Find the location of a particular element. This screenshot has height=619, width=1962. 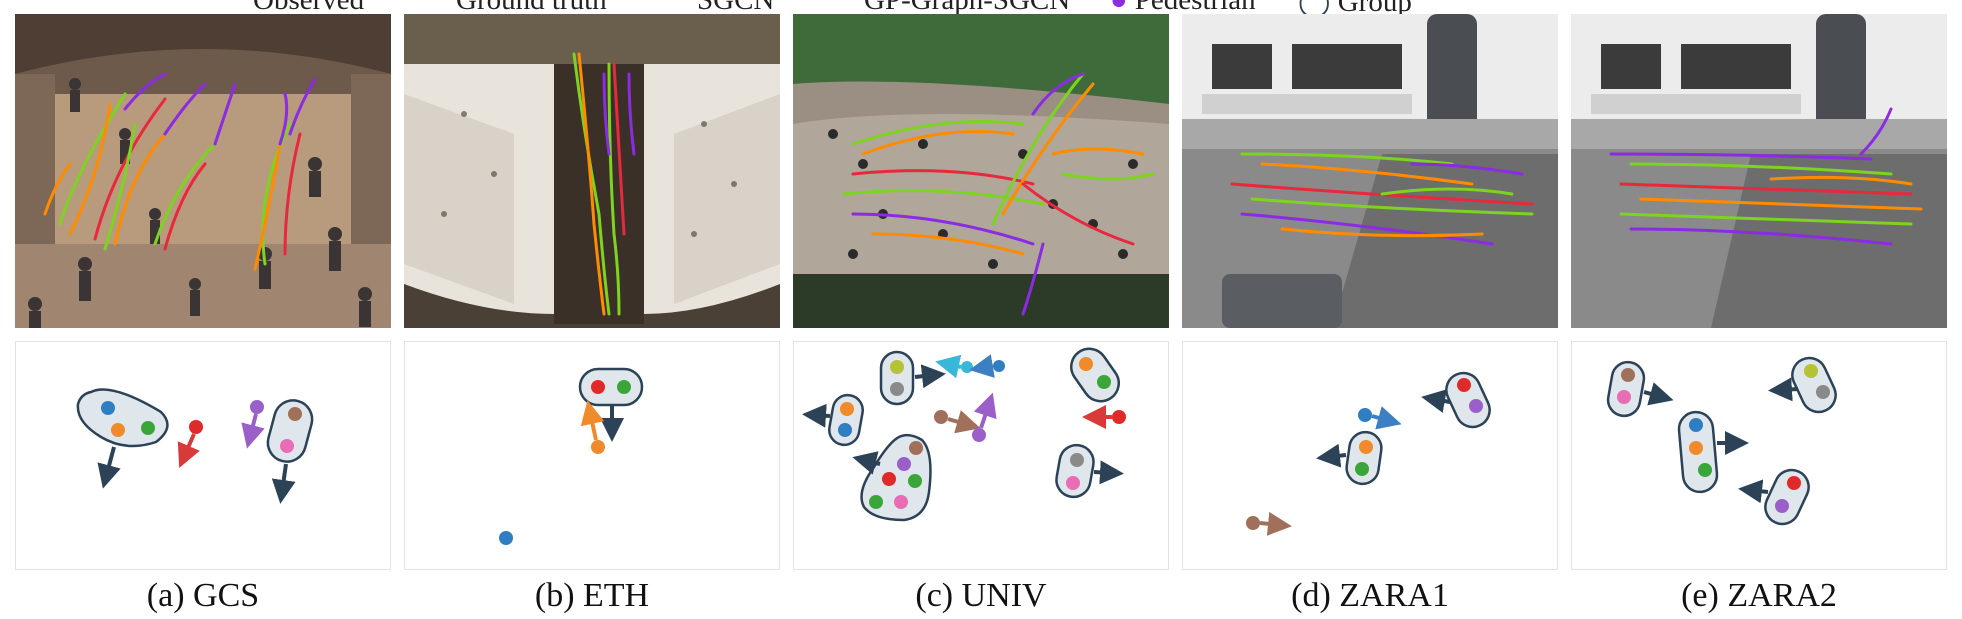

zara2-group-diagram is located at coordinates (1759, 455).